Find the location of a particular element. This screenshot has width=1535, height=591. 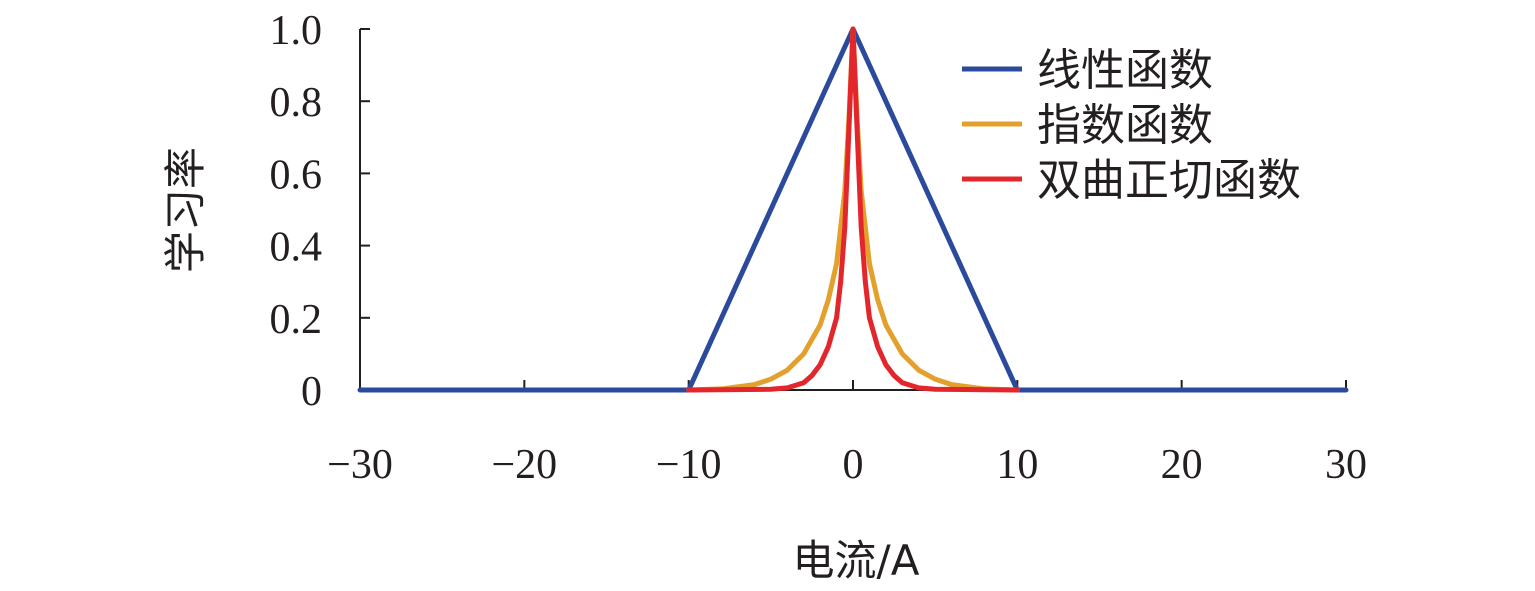

y-tick-label: 0 is located at coordinates (311, 392).